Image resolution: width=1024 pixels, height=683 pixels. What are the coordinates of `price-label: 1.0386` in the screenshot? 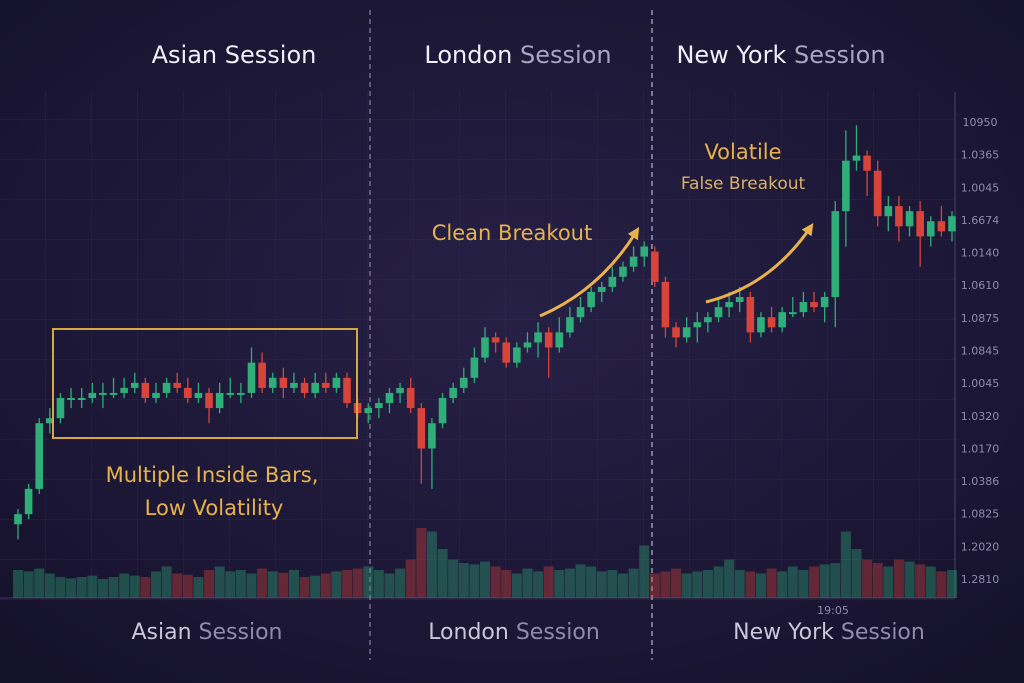 It's located at (980, 481).